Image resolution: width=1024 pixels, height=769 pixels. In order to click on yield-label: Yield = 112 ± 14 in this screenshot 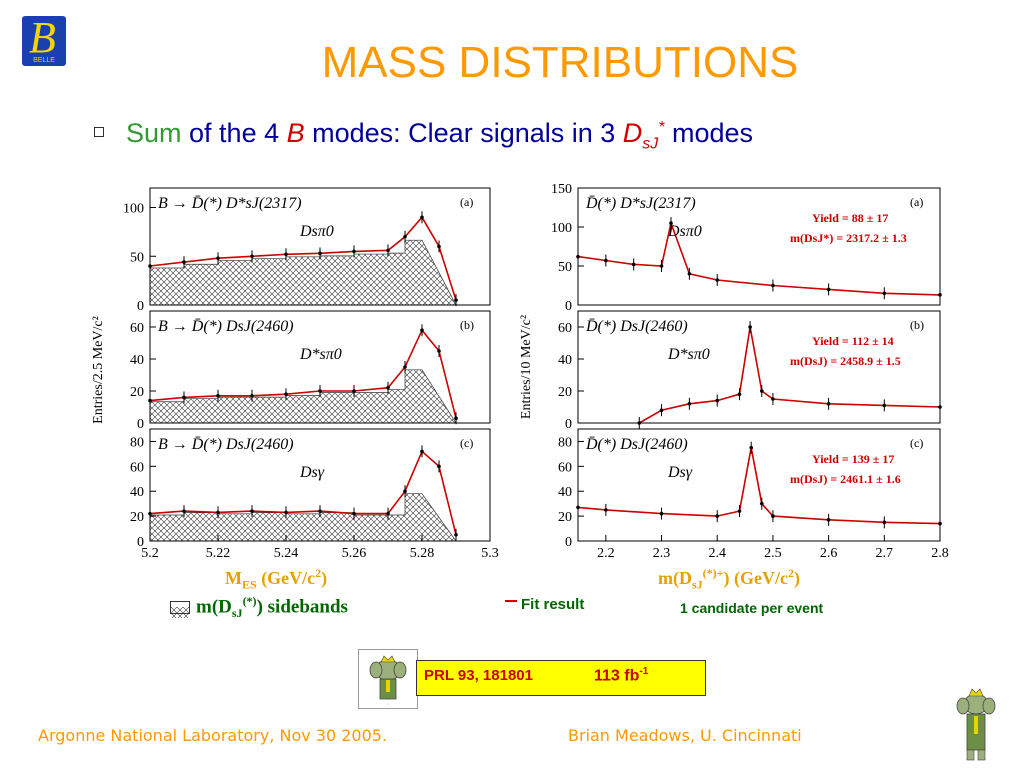, I will do `click(853, 341)`.